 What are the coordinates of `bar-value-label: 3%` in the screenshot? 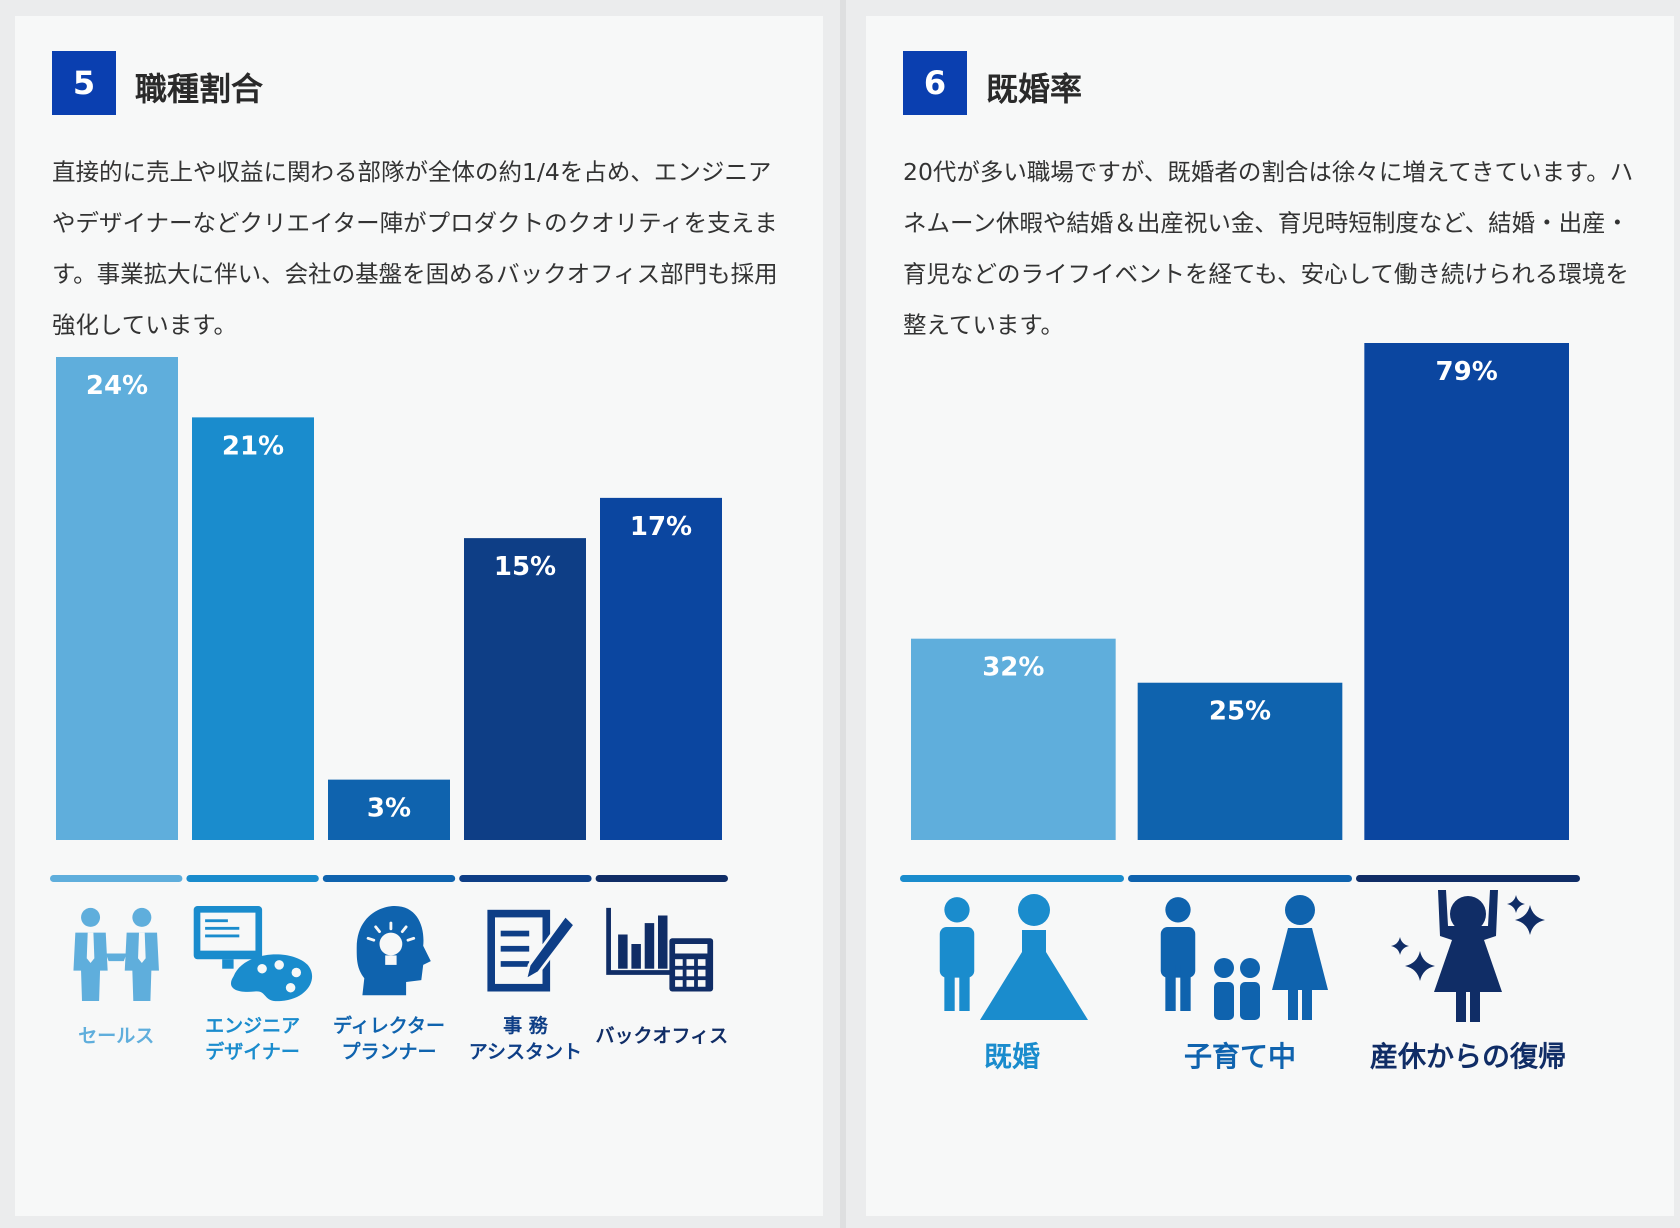 It's located at (389, 809).